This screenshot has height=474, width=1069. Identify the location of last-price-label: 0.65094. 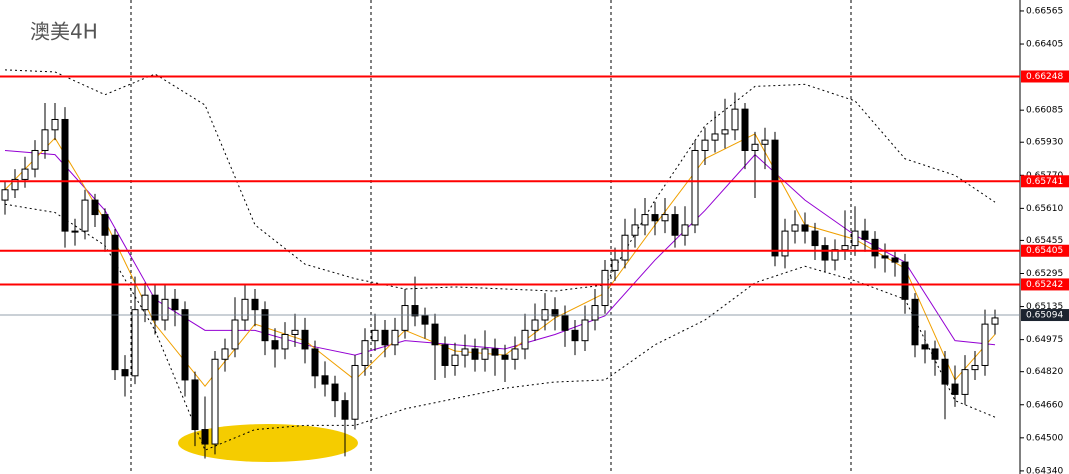
(1044, 316).